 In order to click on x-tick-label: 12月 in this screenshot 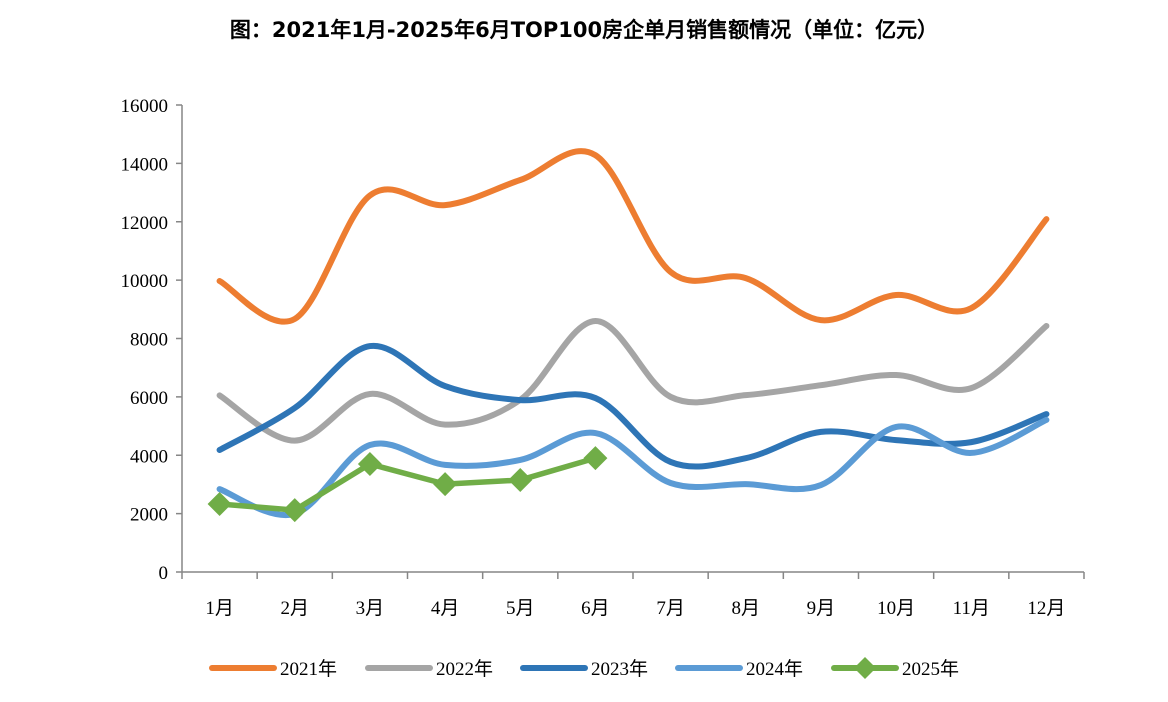, I will do `click(1046, 608)`.